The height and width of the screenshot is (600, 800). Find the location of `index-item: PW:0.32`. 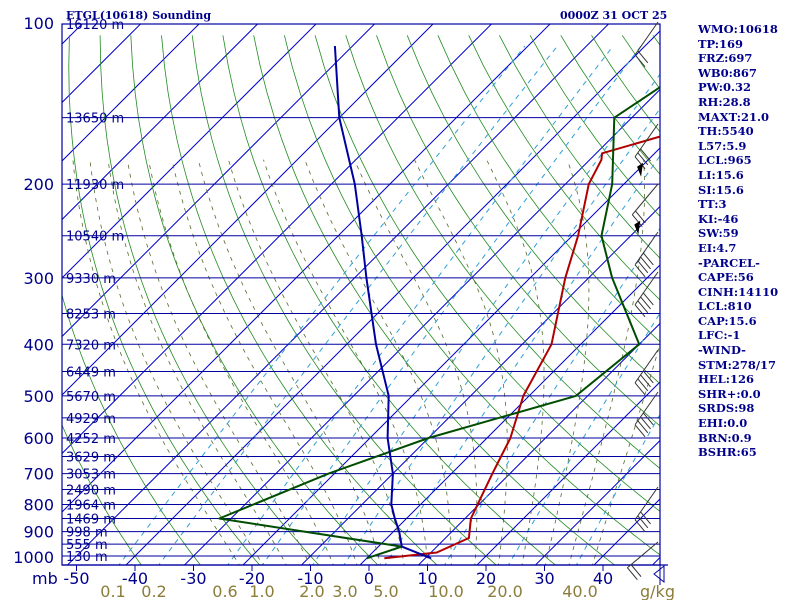

index-item: PW:0.32 is located at coordinates (725, 87).